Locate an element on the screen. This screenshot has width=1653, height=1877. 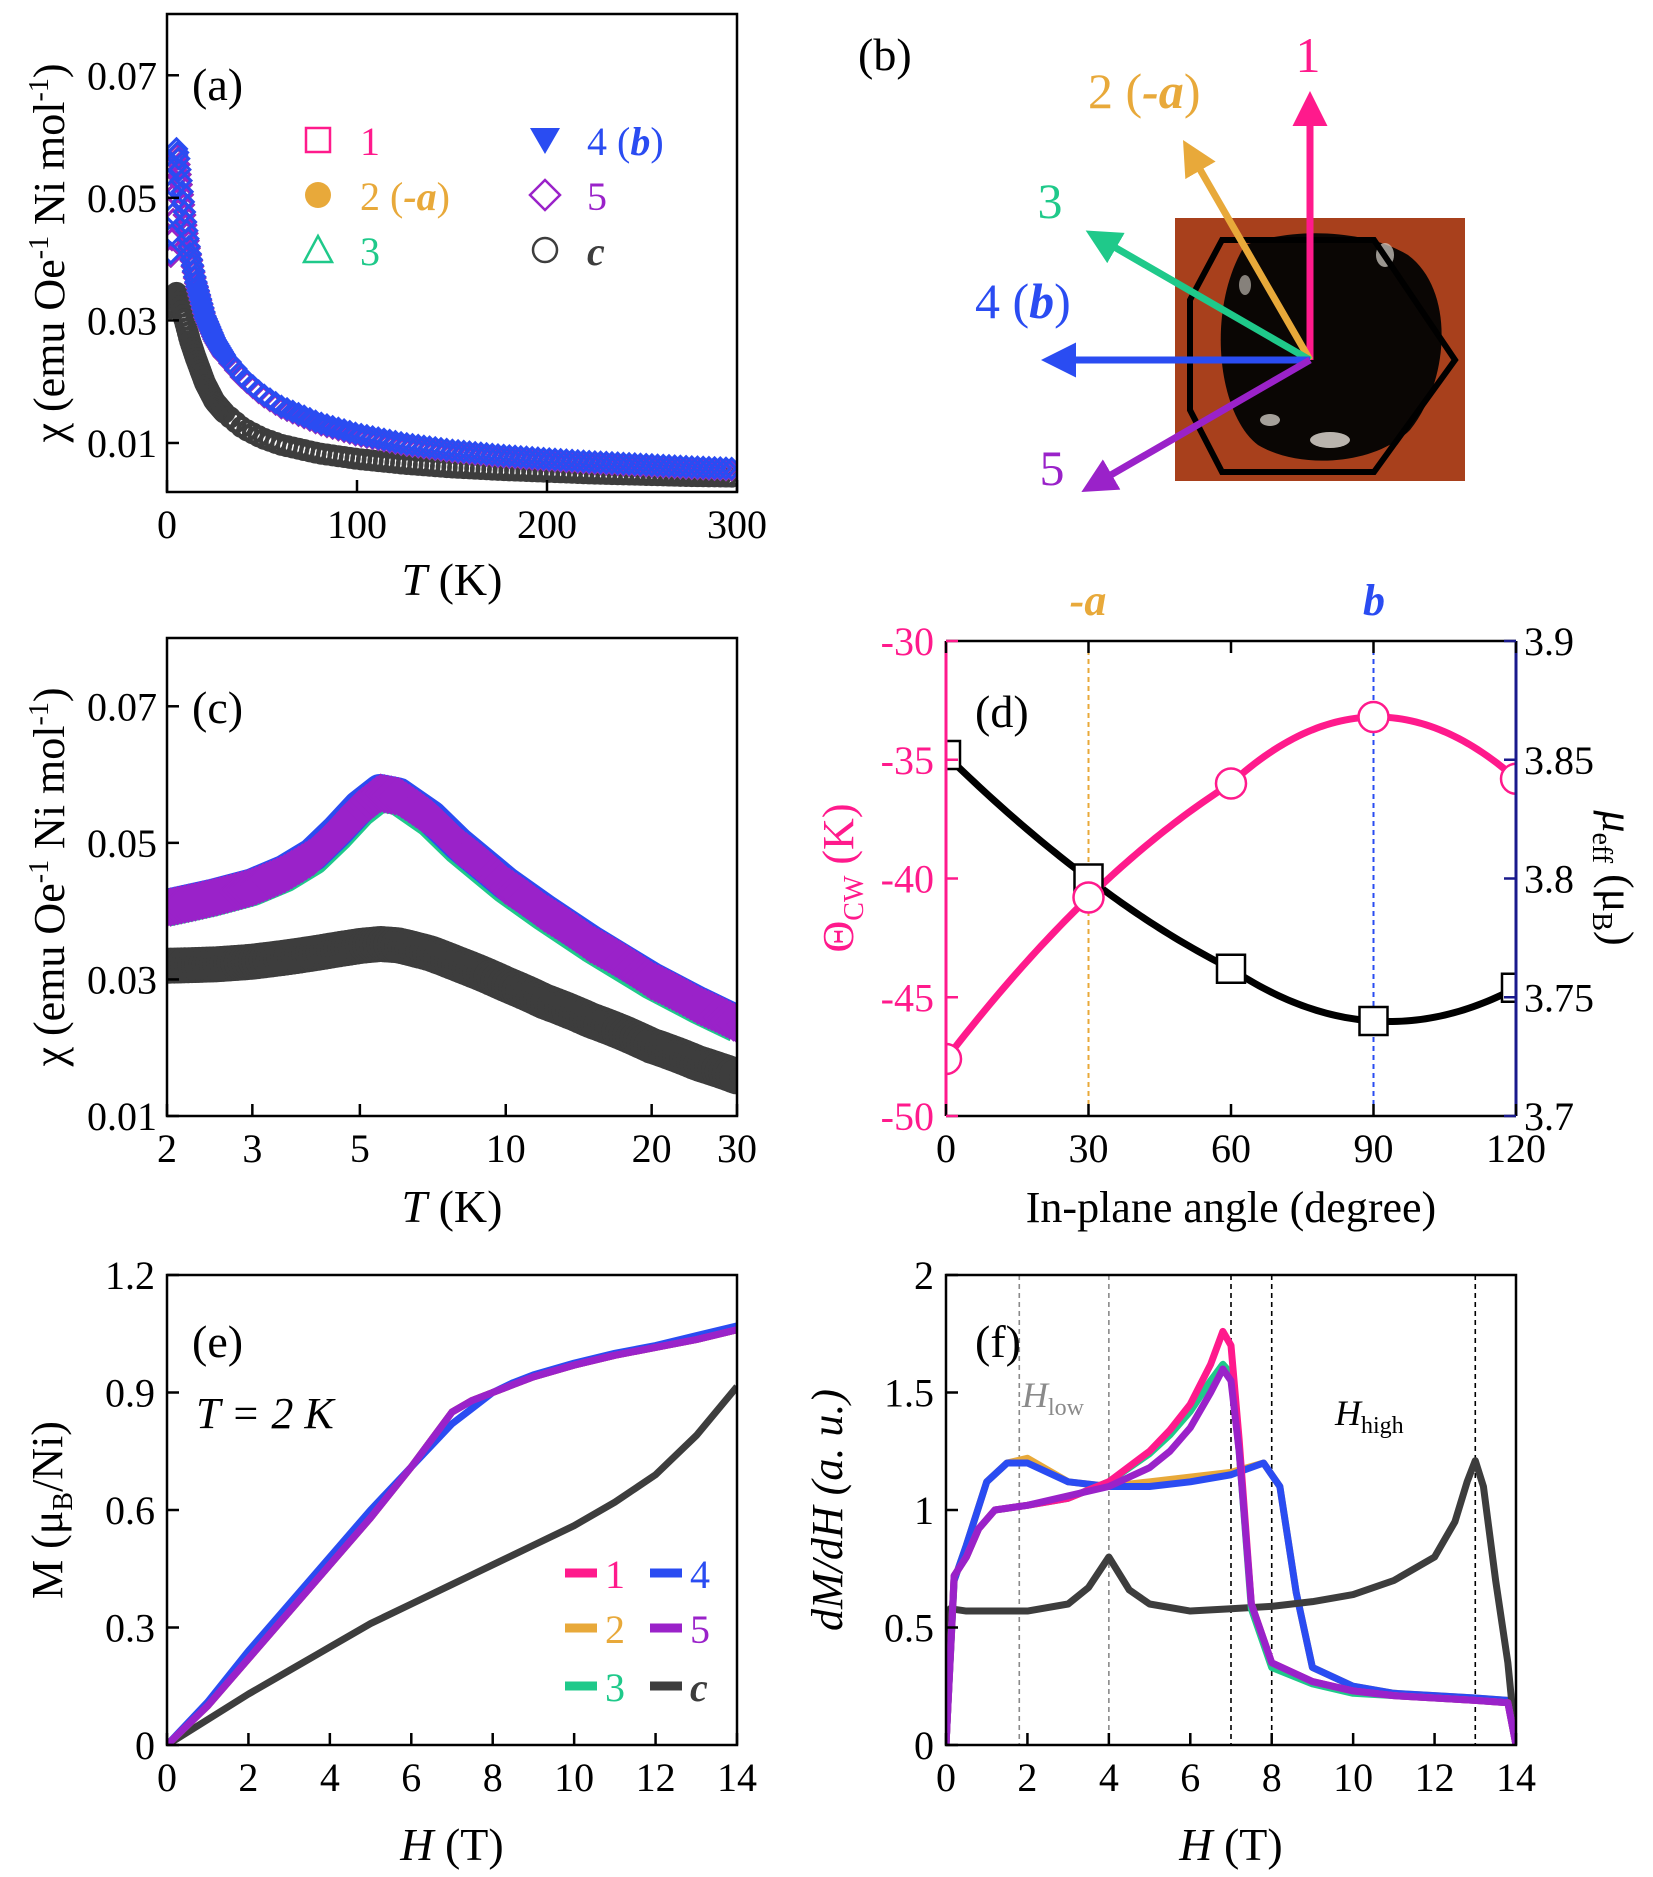
direction-arrows: 1 2 (-a) 3 4 (b) 5 is located at coordinates (1151, 261).